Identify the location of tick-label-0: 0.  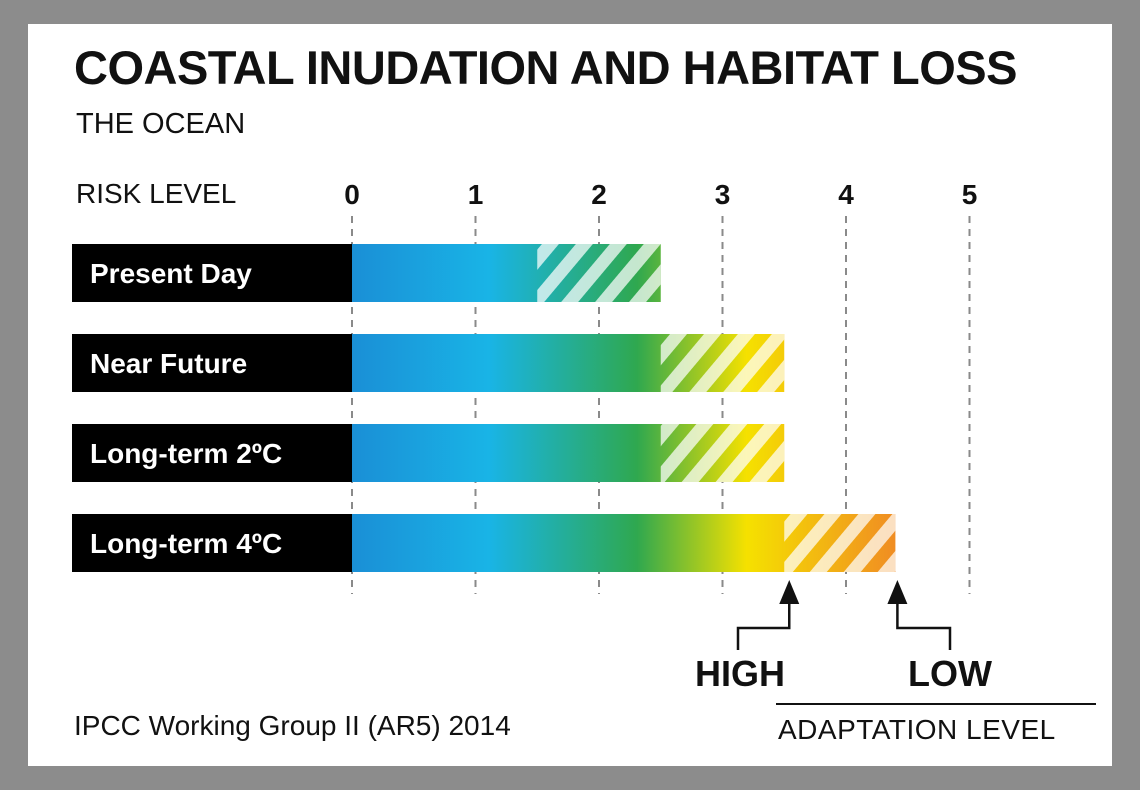
(352, 194).